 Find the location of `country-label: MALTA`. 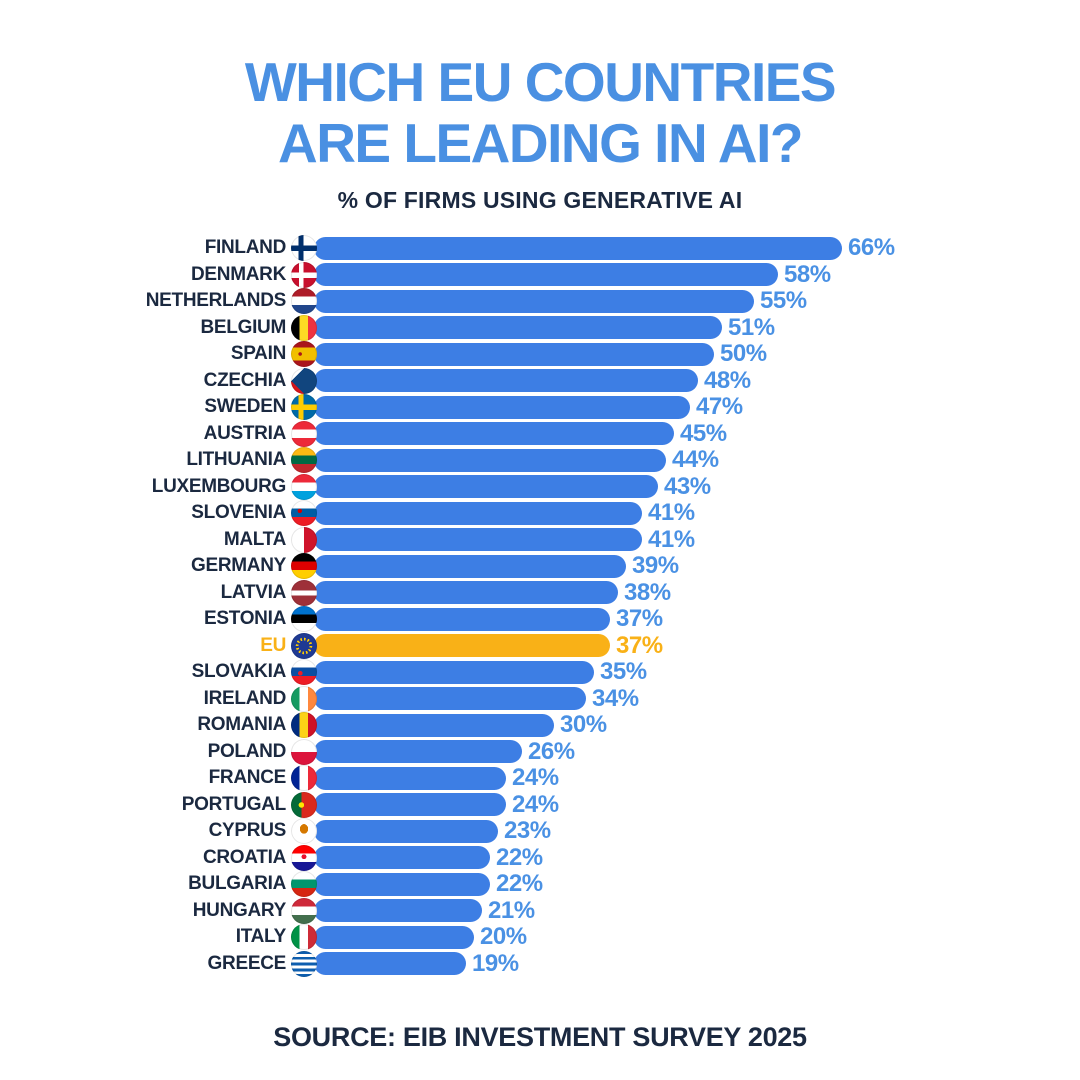

country-label: MALTA is located at coordinates (254, 539).